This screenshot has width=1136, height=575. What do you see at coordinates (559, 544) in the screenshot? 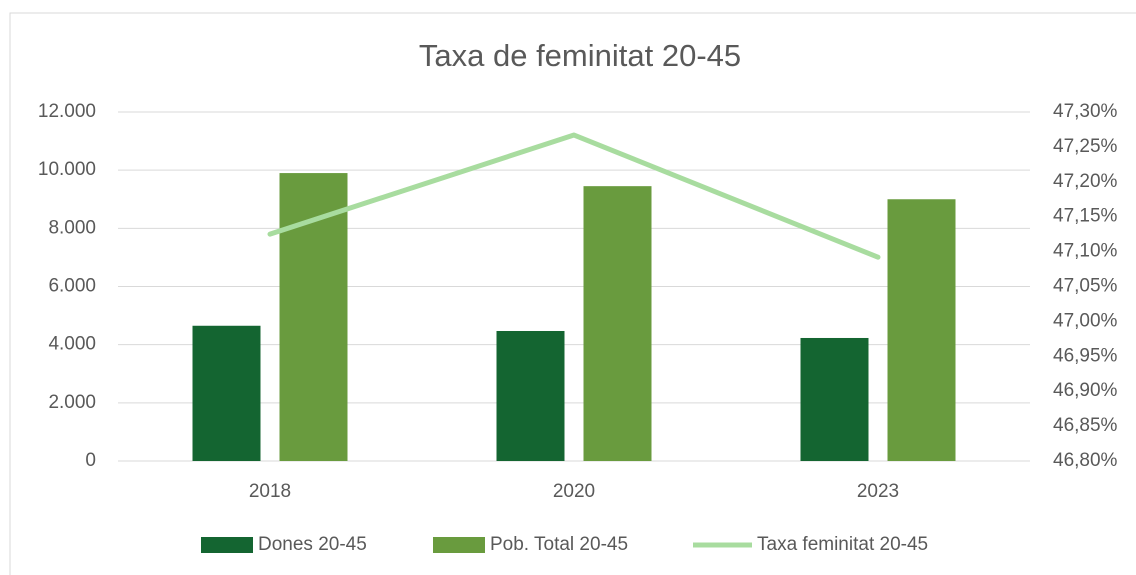
I see `legend-label: Pob. Total 20-45` at bounding box center [559, 544].